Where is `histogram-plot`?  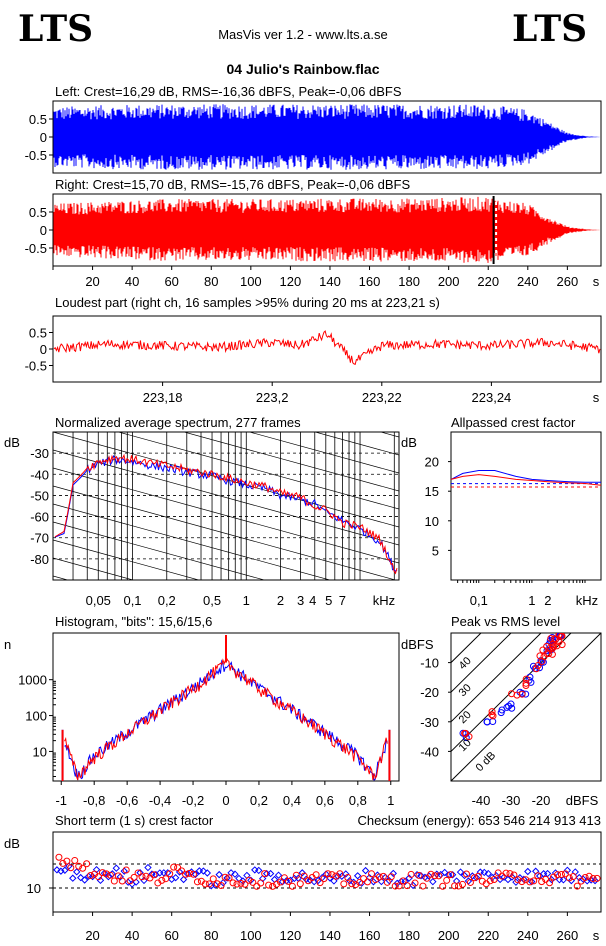 histogram-plot is located at coordinates (226, 708).